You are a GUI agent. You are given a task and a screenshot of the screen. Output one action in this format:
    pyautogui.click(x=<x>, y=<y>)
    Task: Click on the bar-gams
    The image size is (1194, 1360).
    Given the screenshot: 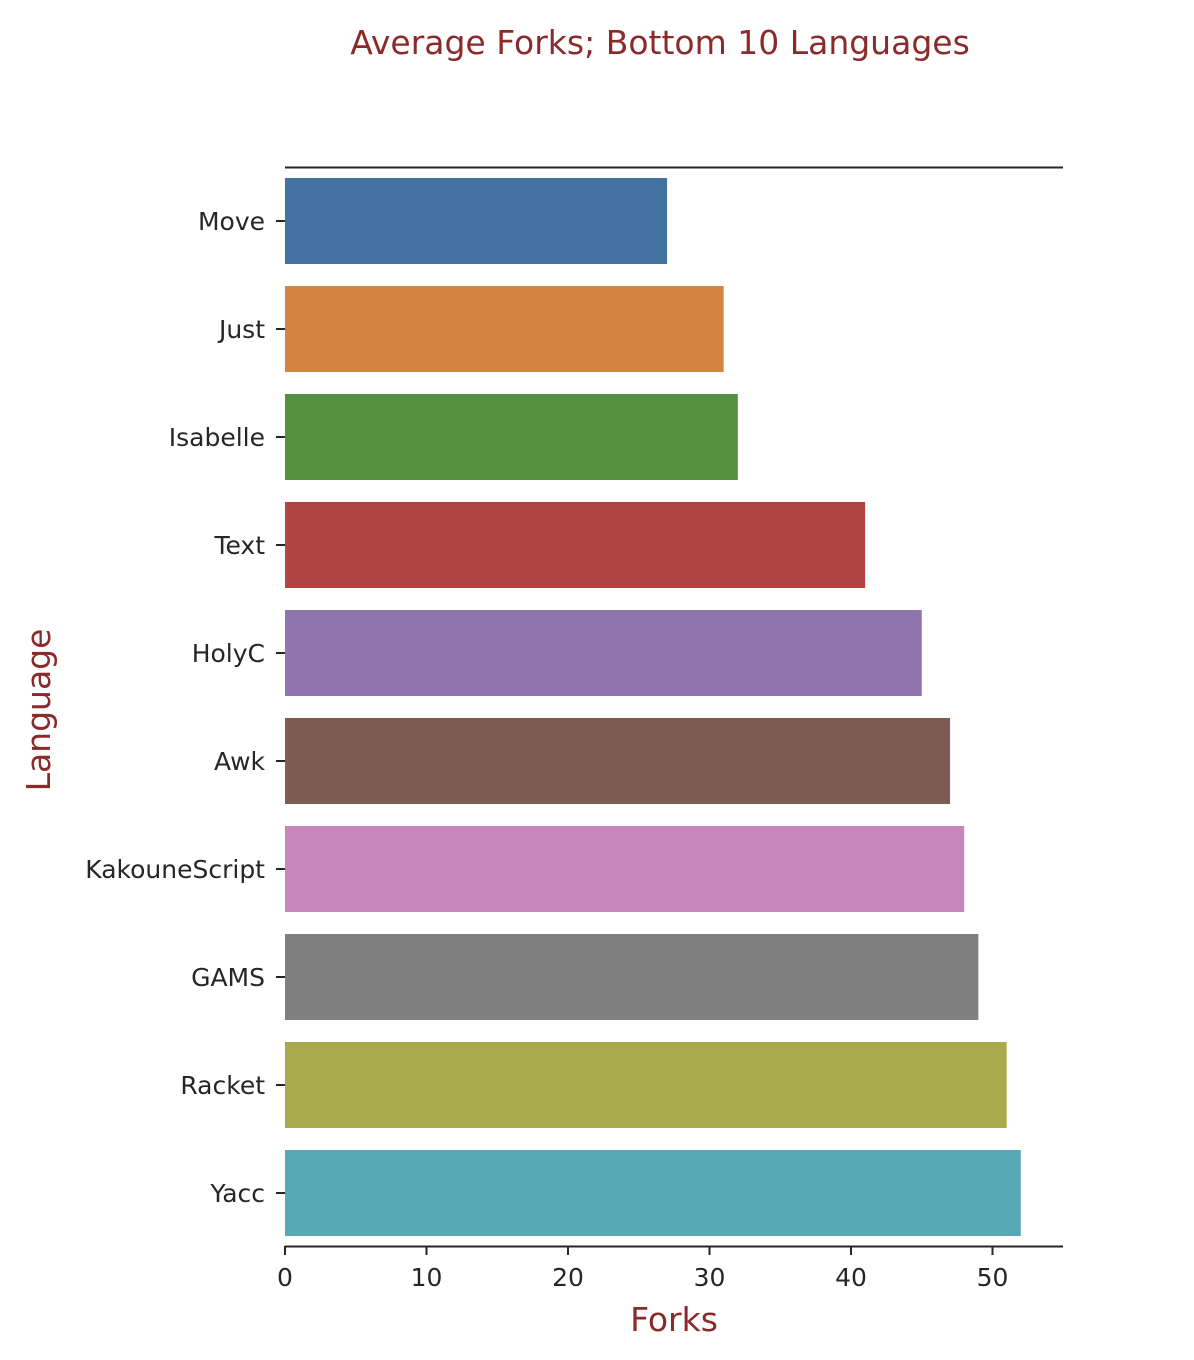 What is the action you would take?
    pyautogui.click(x=632, y=977)
    